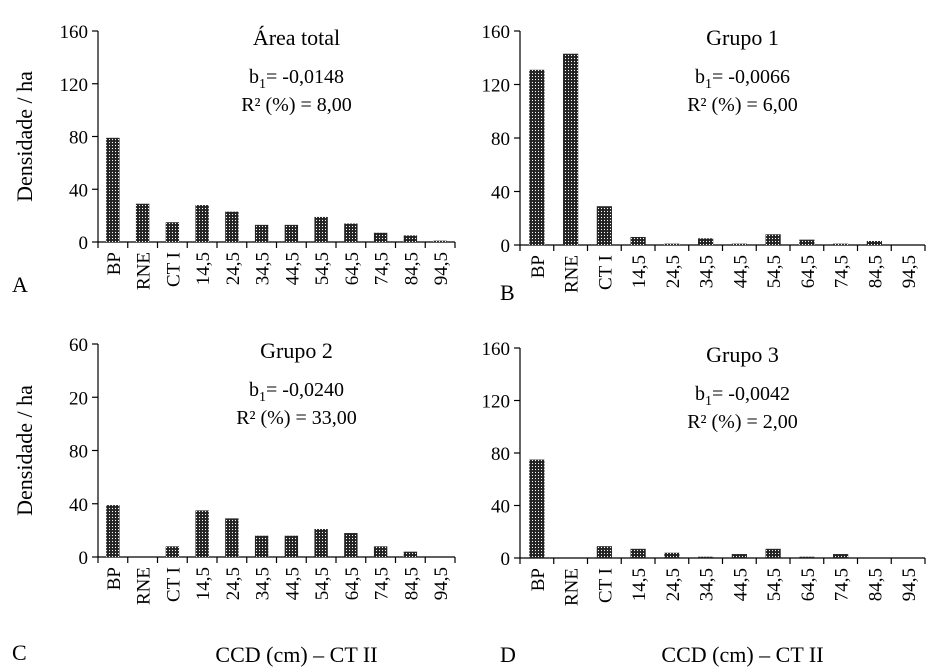 This screenshot has width=930, height=669. What do you see at coordinates (500, 454) in the screenshot?
I see `y-tick-label: 80` at bounding box center [500, 454].